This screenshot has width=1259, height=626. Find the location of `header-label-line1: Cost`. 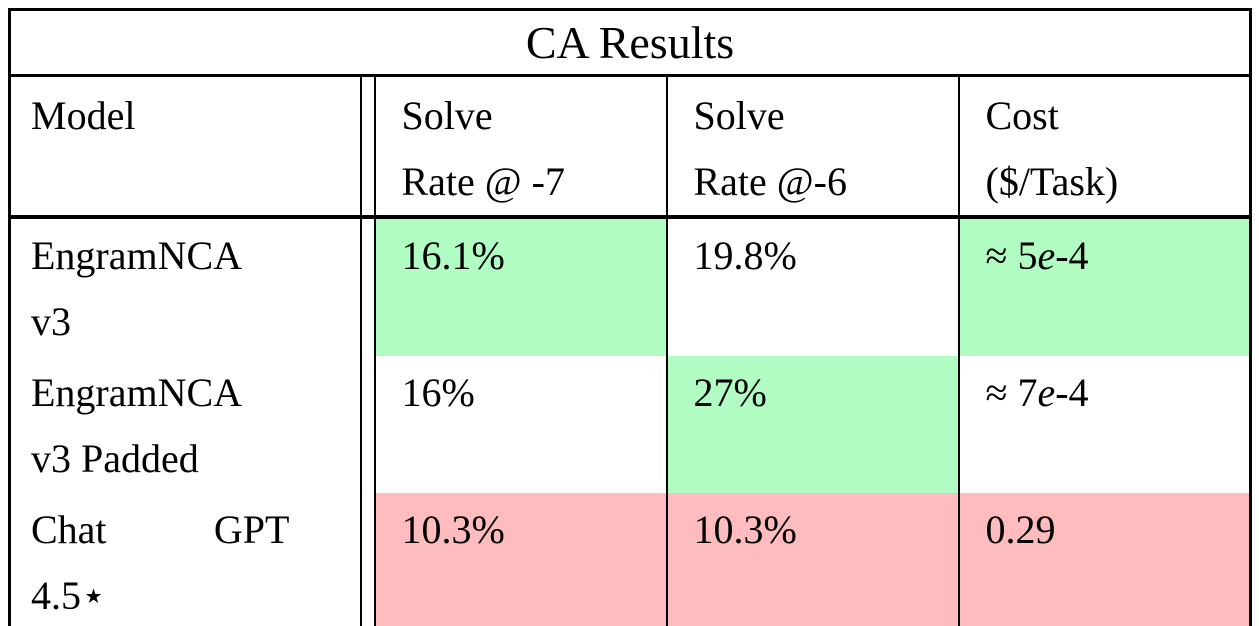

header-label-line1: Cost is located at coordinates (1022, 115).